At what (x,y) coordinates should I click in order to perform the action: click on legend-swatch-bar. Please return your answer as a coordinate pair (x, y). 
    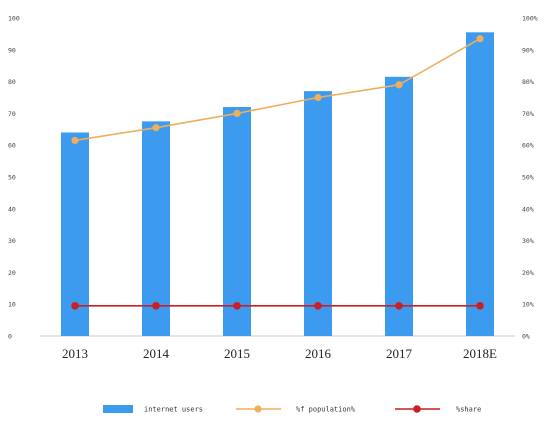
    Looking at the image, I should click on (118, 409).